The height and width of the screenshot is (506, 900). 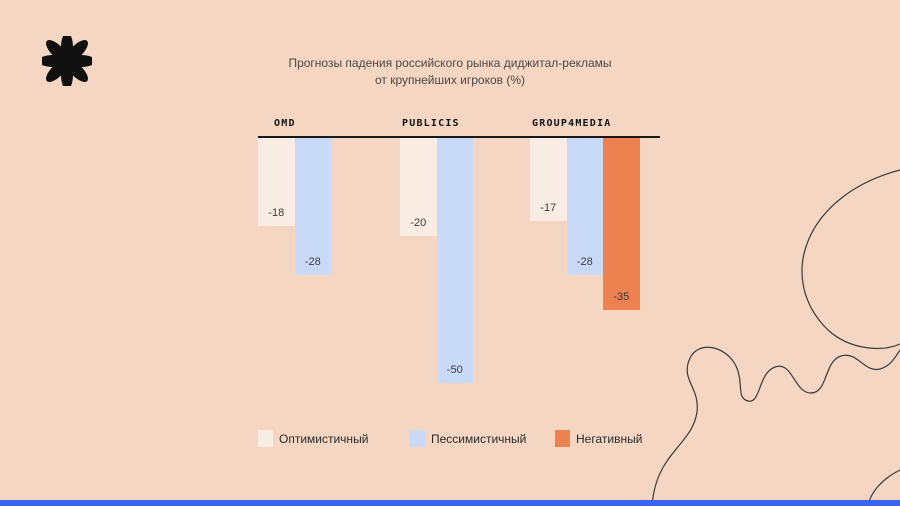 I want to click on legend: Оптимистичный Пессимистичный Негативный, so click(x=450, y=440).